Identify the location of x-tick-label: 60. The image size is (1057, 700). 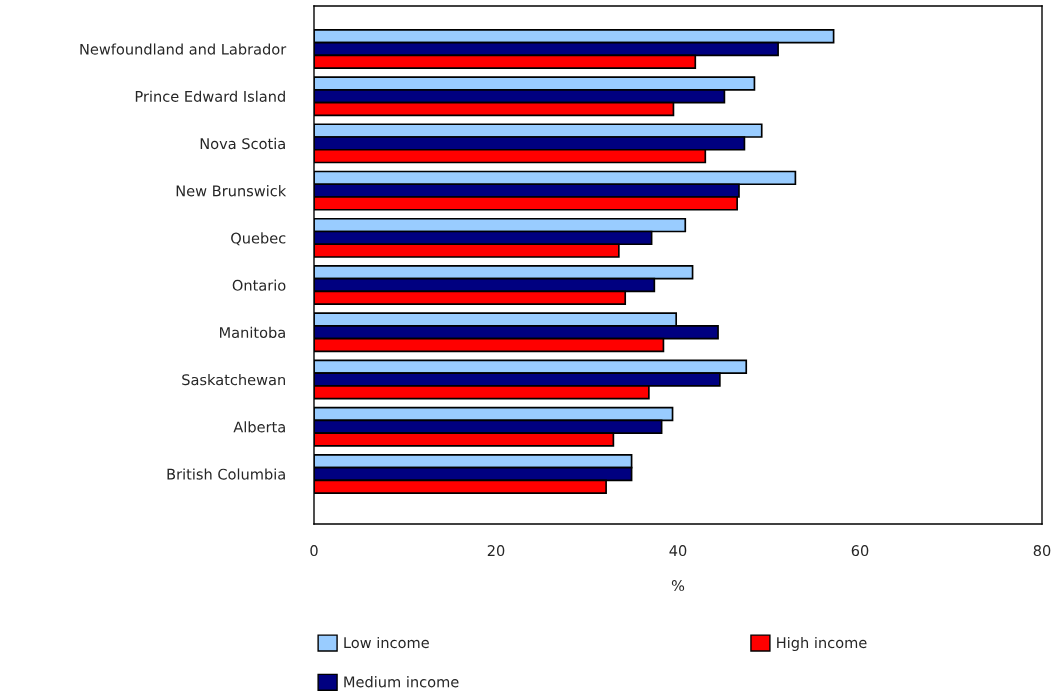
(860, 551).